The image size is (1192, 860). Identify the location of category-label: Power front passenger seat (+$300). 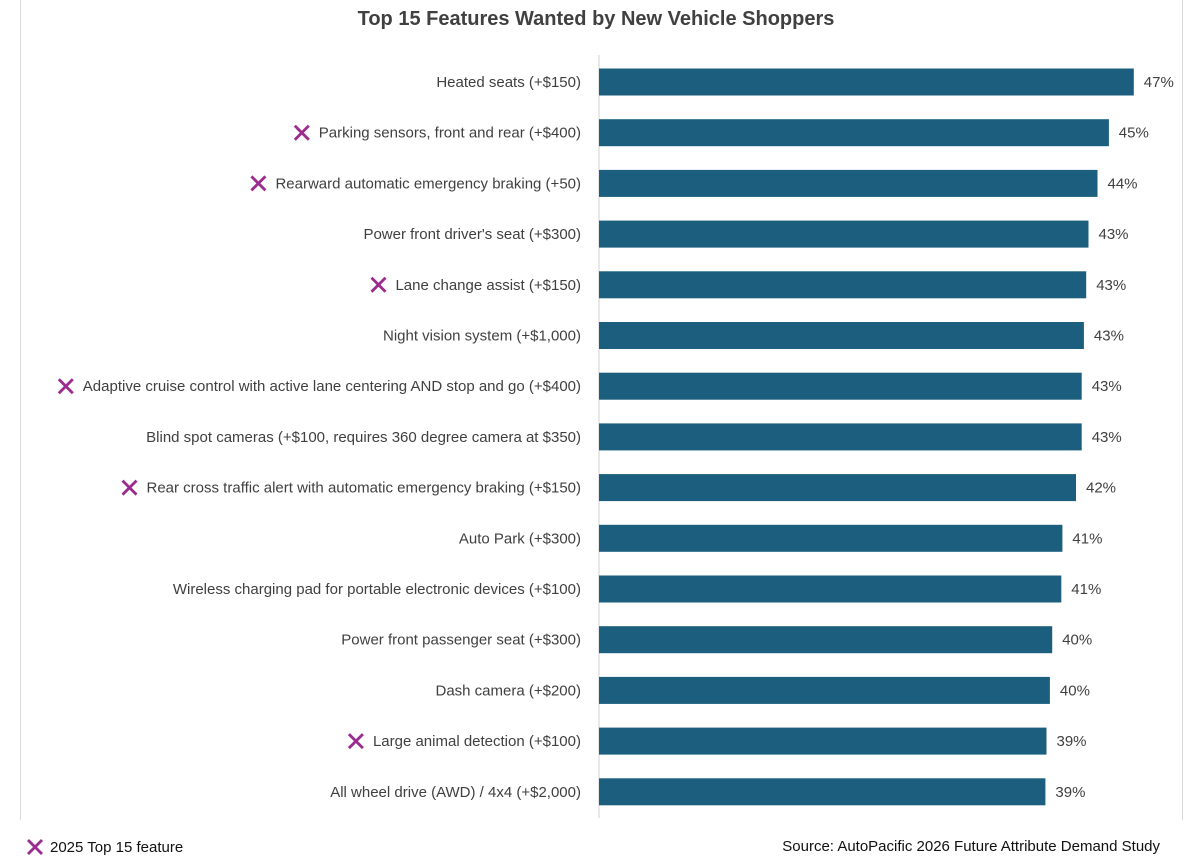
(461, 640).